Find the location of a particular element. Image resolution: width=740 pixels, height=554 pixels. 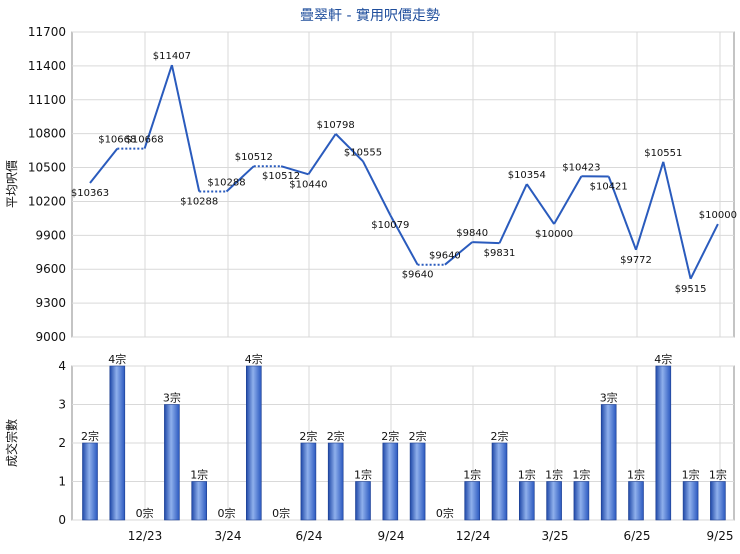

bar-chart-y-ticks: 0 1 2 3 4 is located at coordinates (62, 443).